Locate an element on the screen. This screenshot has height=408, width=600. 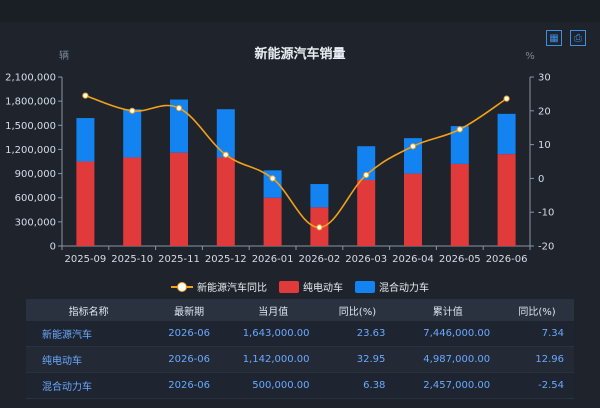
col-header-month-value: 当月值 is located at coordinates (273, 310).